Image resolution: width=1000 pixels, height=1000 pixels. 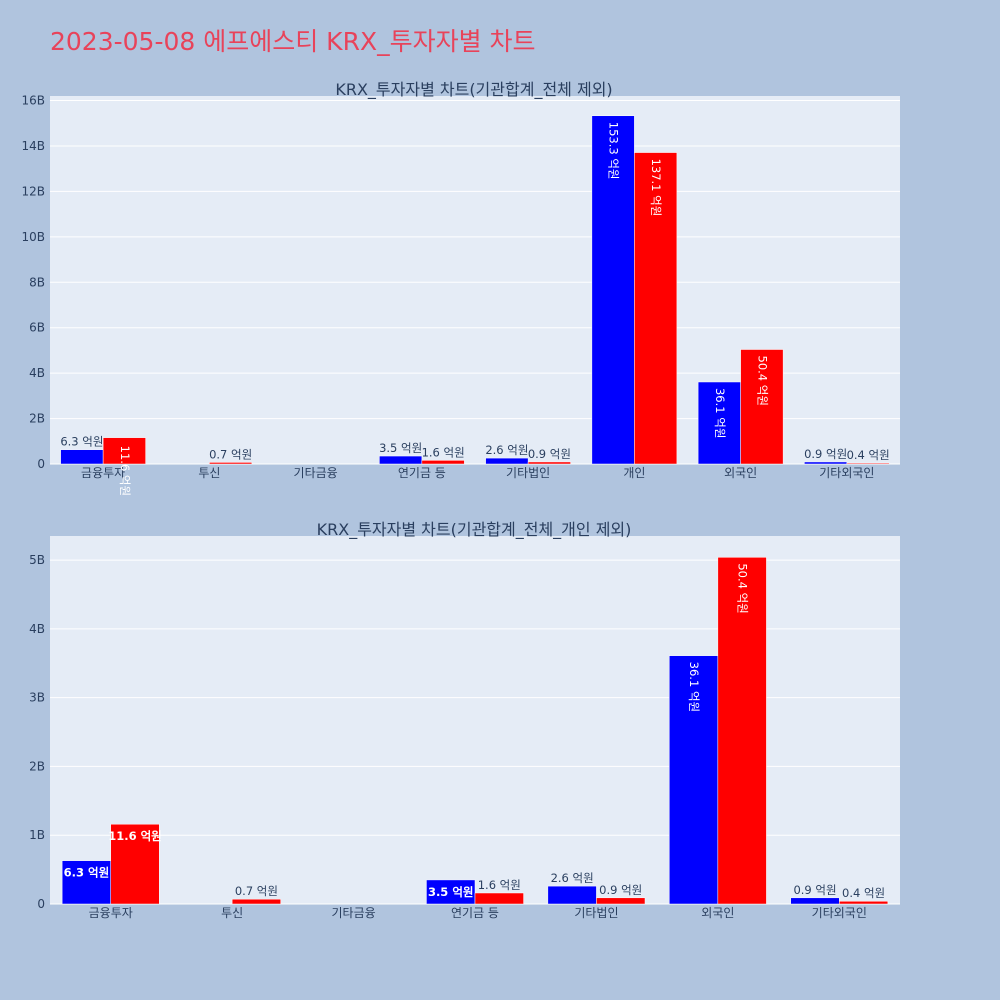 I want to click on y-tick-label: 14B, so click(x=33, y=146).